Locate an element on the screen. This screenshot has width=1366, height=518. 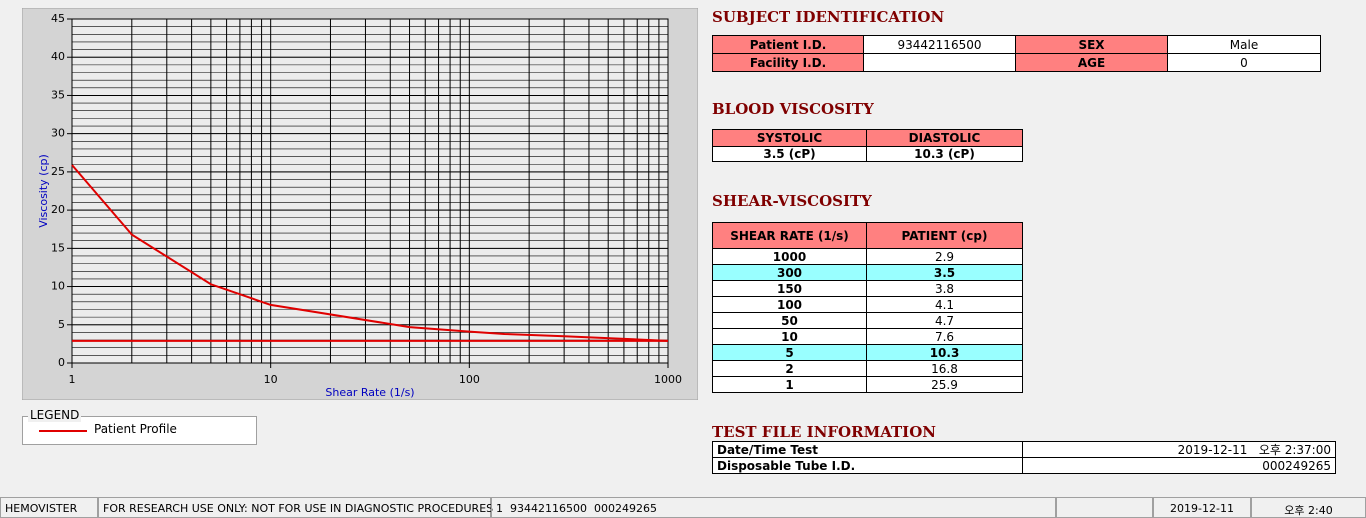
table-cell: 4.1 is located at coordinates (944, 304).